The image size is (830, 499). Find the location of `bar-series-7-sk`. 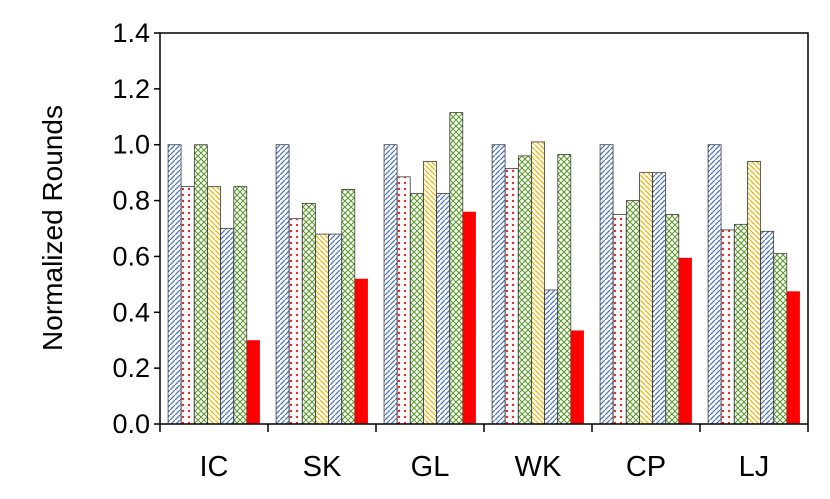

bar-series-7-sk is located at coordinates (361, 351).